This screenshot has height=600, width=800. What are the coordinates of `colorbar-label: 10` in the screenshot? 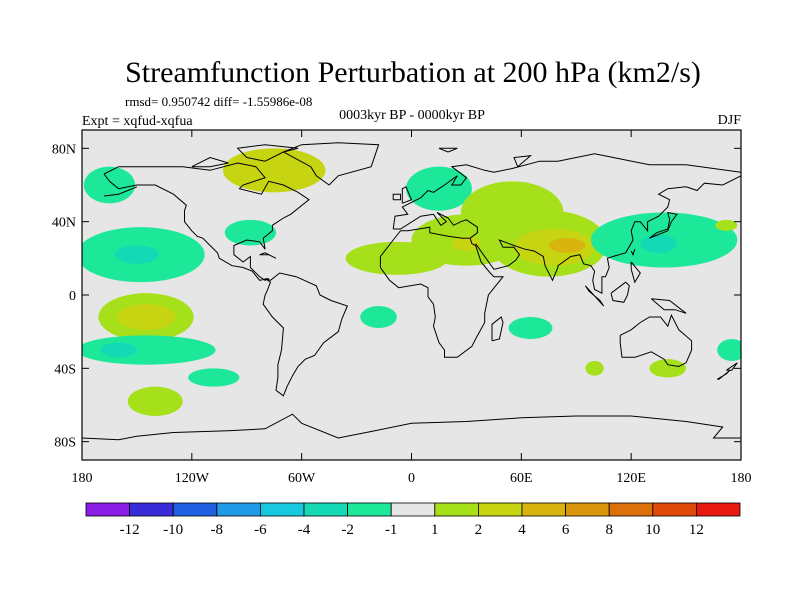 It's located at (652, 530).